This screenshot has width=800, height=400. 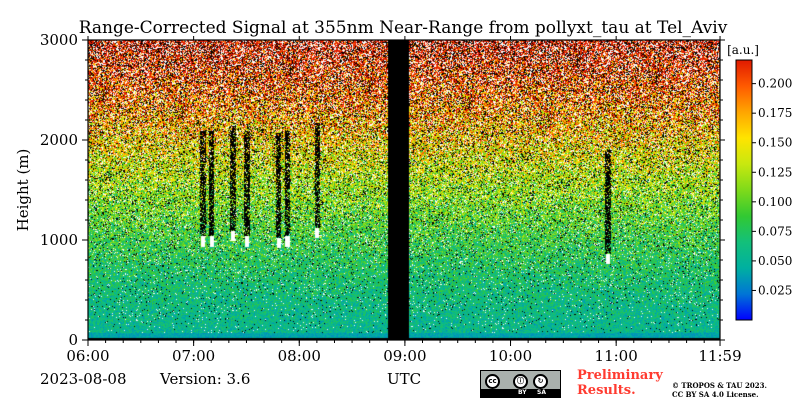 I want to click on y-tick-label: 1000, so click(x=59, y=240).